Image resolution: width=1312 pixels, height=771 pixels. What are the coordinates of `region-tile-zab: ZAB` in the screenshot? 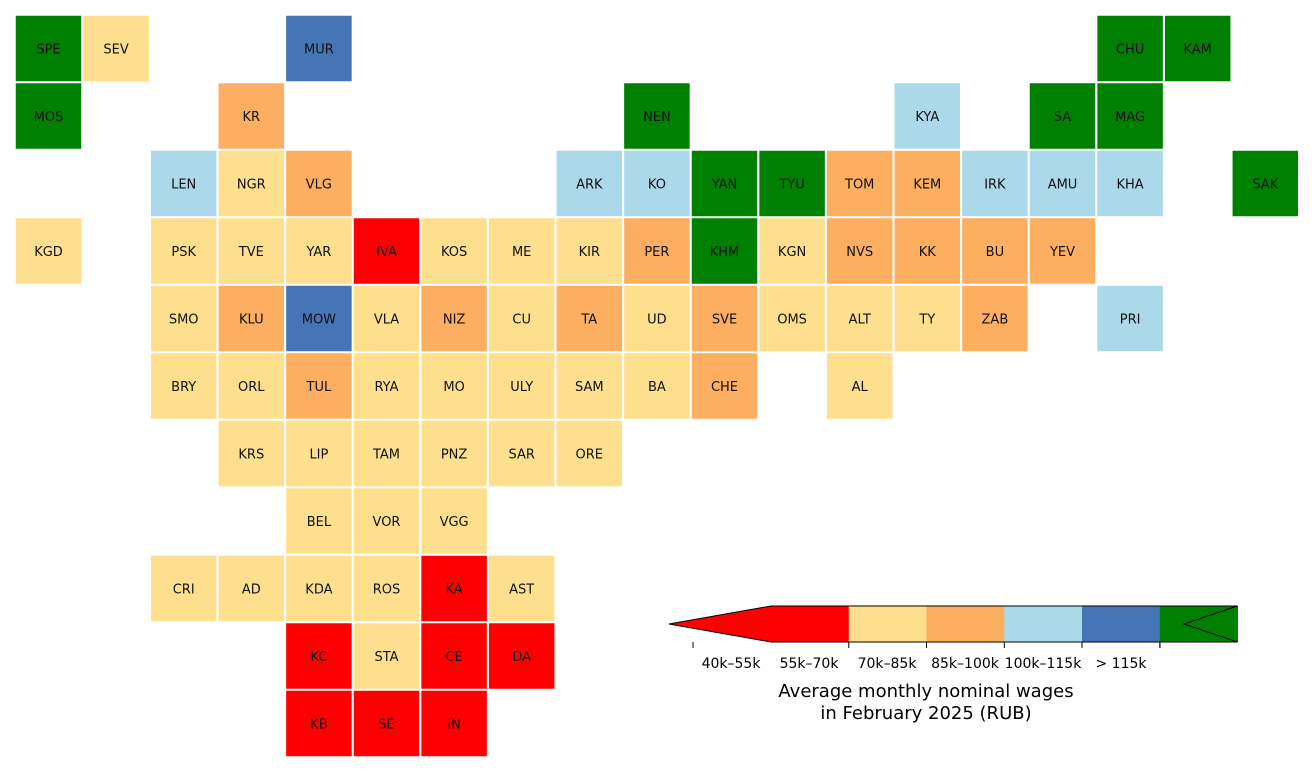 It's located at (995, 318).